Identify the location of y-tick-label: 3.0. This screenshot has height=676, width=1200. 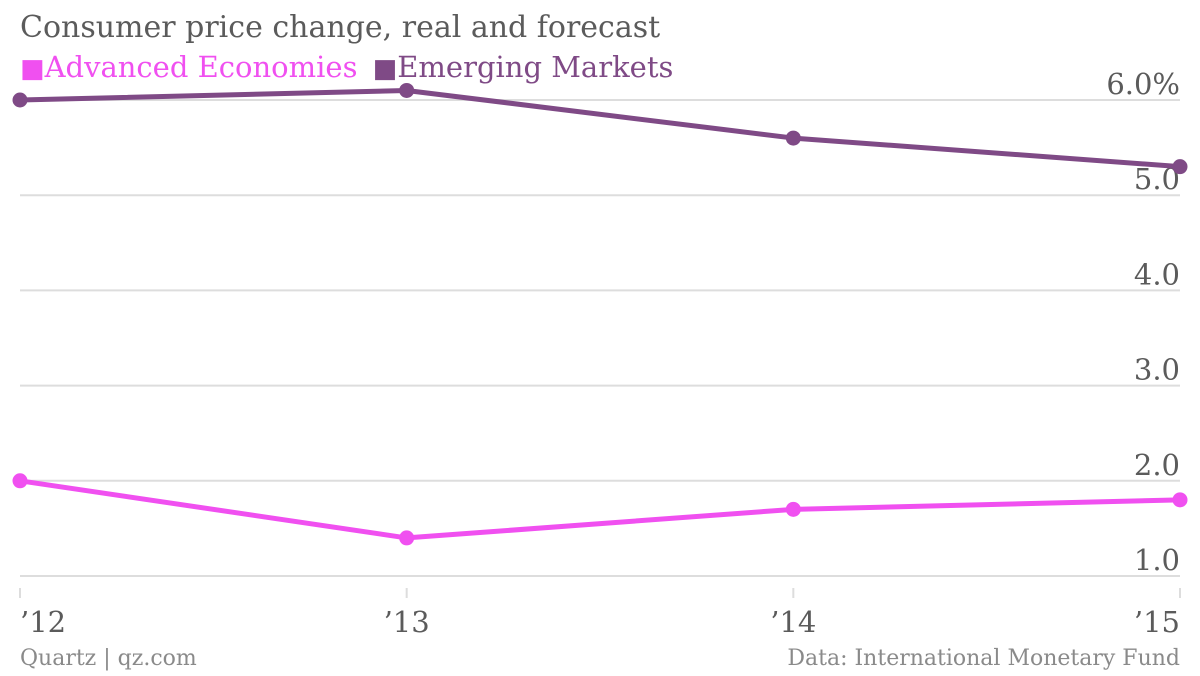
(1157, 370).